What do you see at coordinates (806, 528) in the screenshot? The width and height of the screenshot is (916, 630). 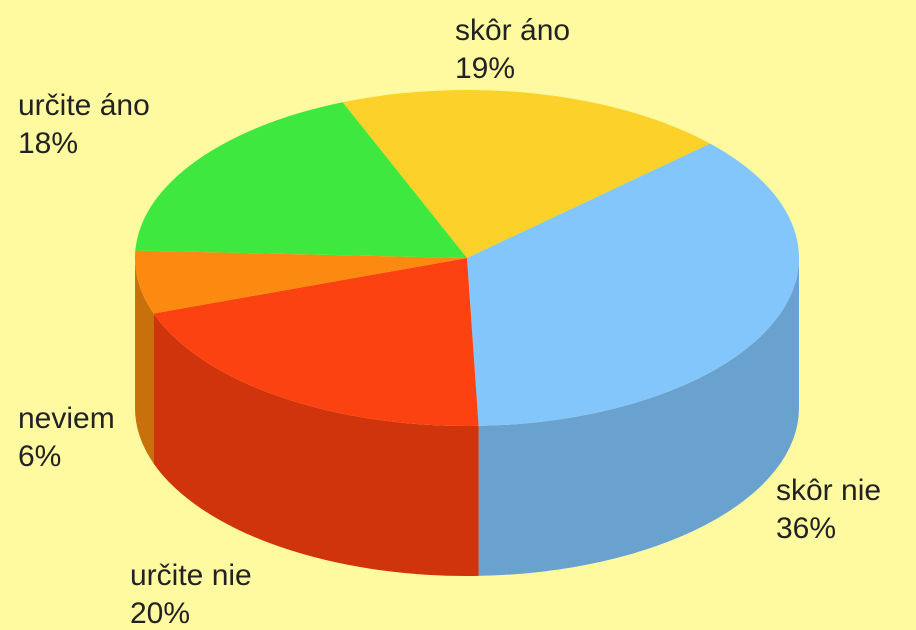 I see `slice-value-label: 36%` at bounding box center [806, 528].